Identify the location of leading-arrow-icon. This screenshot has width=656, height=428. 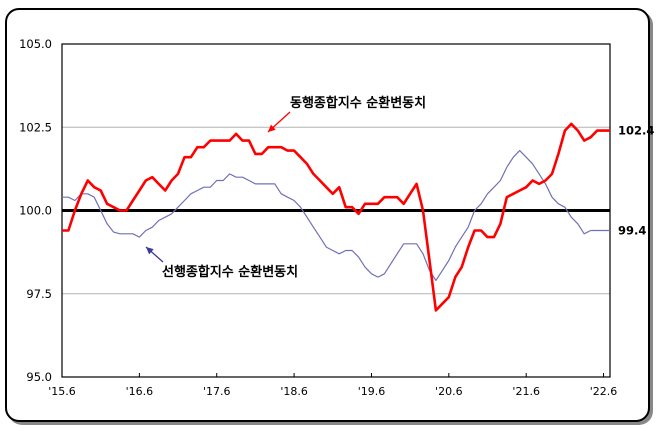
(154, 254).